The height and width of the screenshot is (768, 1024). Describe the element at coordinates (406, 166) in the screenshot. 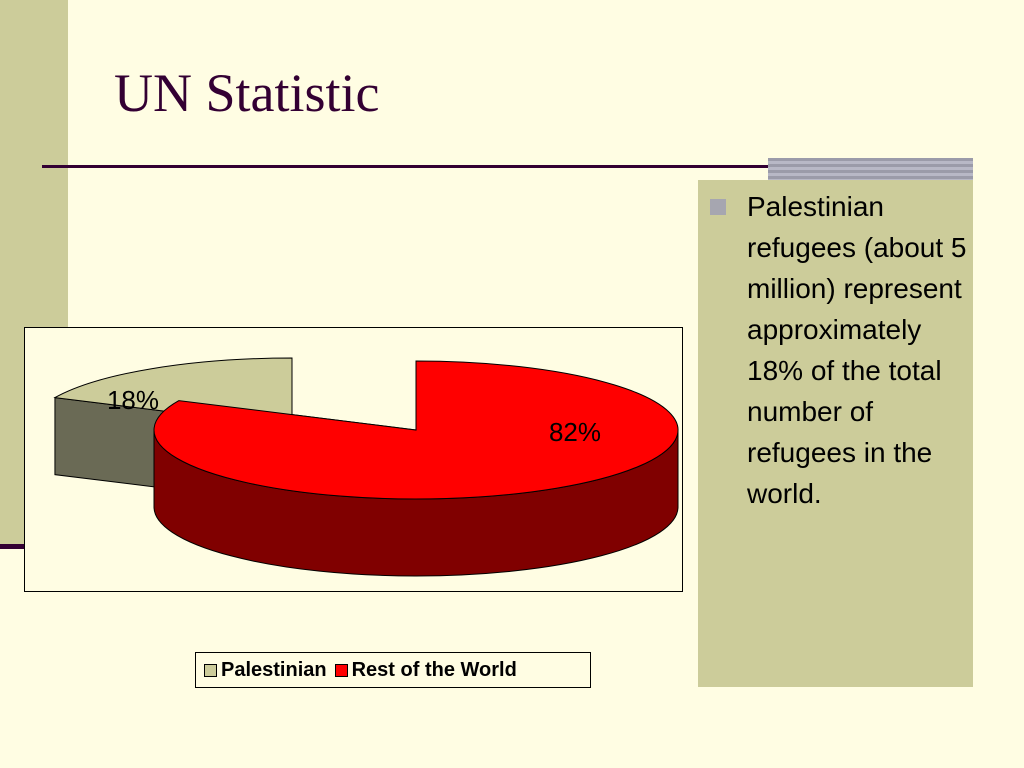

I see `title-divider` at that location.